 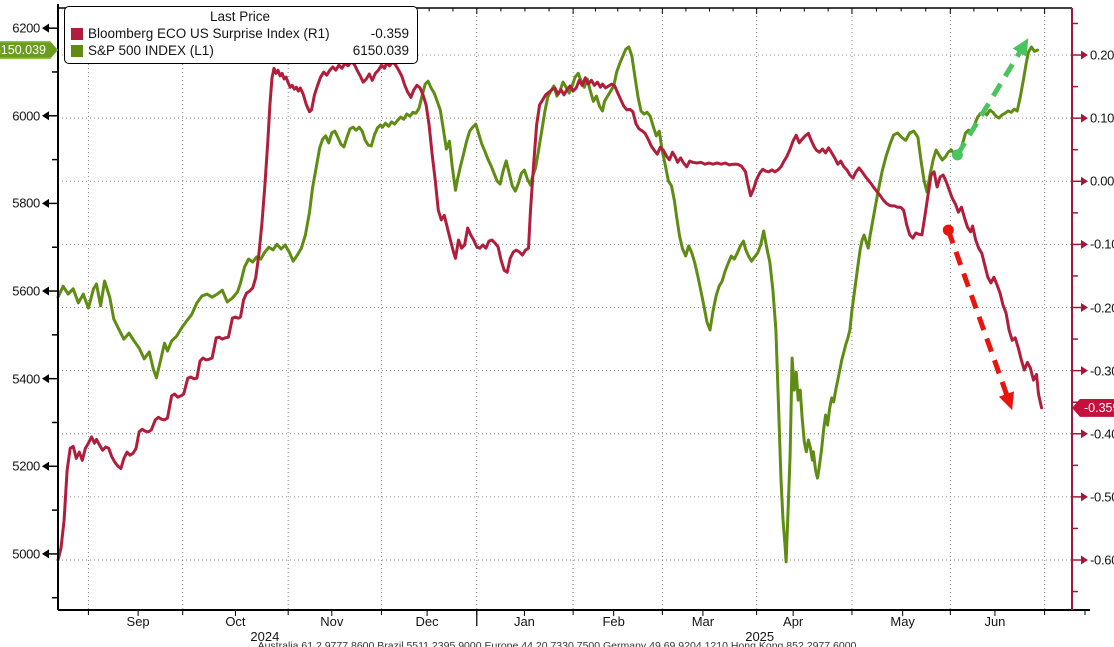 I want to click on legend-item-sp500: S&P 500 INDEX (L1) 6150.039, so click(x=240, y=50).